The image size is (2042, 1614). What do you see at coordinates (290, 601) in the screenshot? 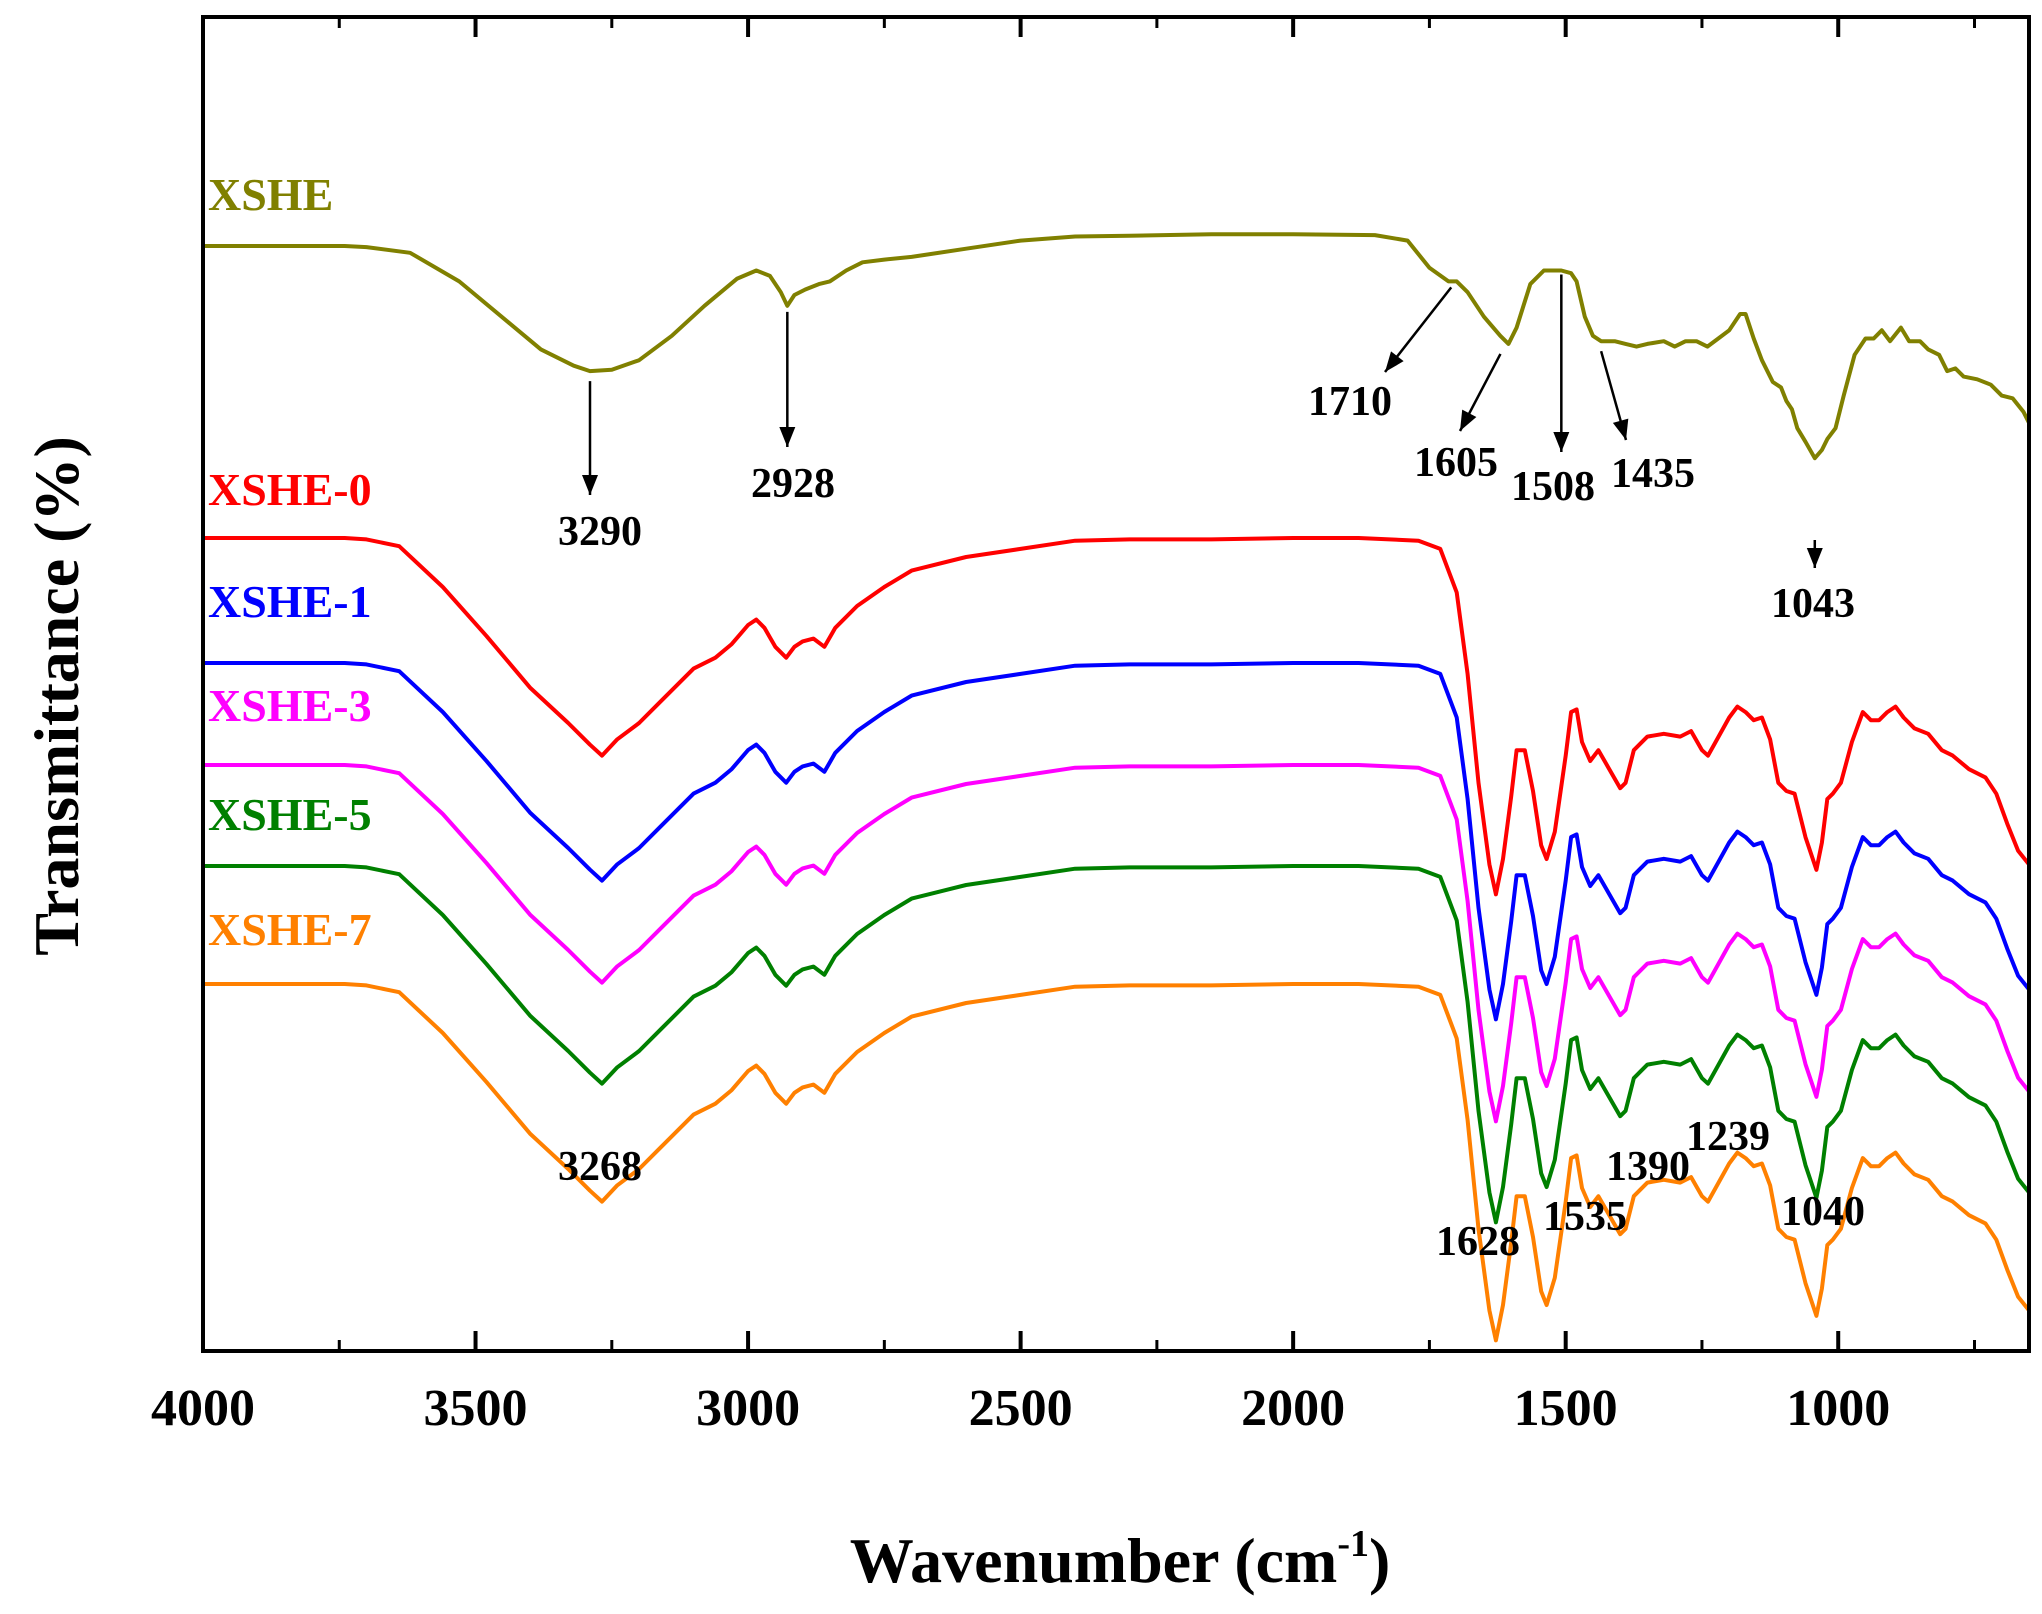
I see `series-label-xshe-1: XSHE-1` at bounding box center [290, 601].